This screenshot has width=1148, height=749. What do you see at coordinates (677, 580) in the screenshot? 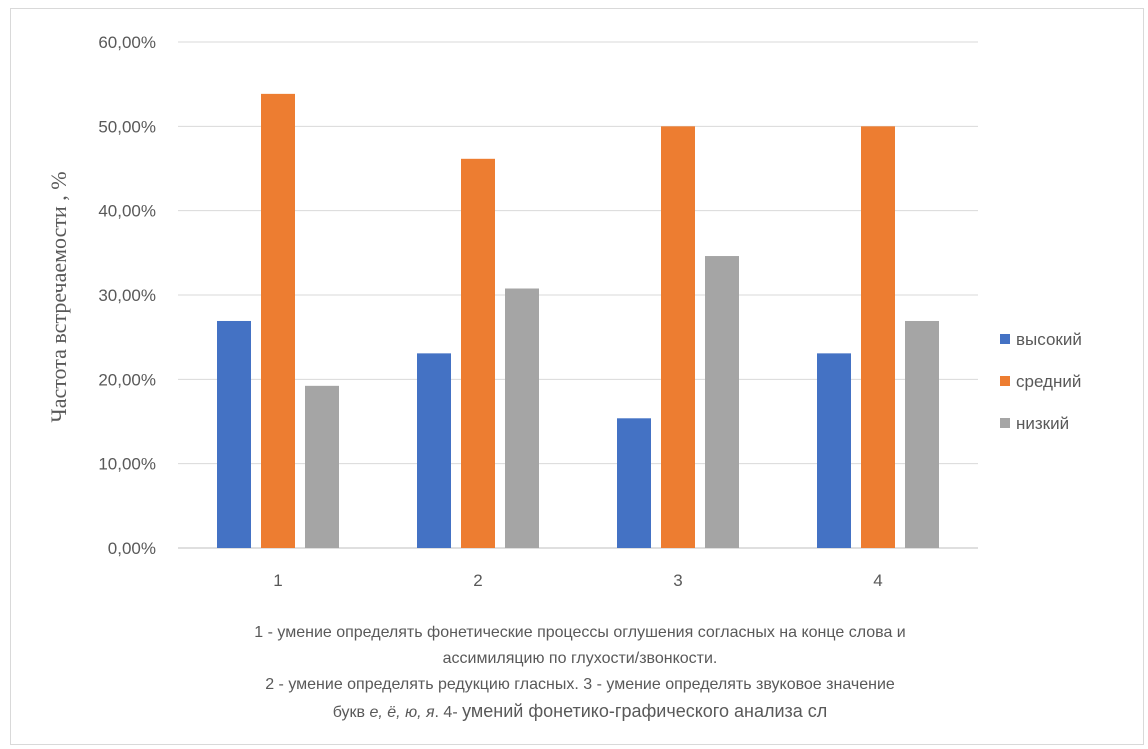
I see `x-tick-label: 3` at bounding box center [677, 580].